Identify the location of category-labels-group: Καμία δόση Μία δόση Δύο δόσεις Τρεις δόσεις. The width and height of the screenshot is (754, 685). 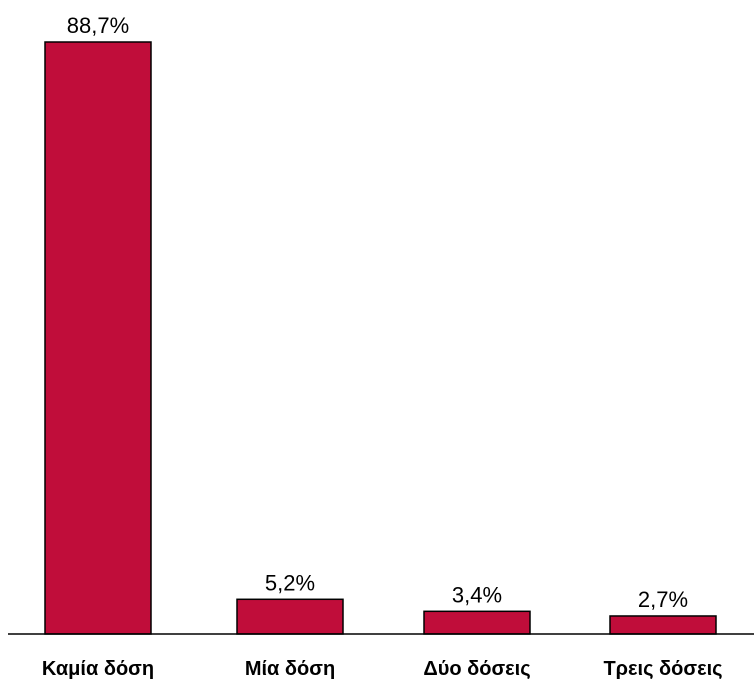
(382, 669).